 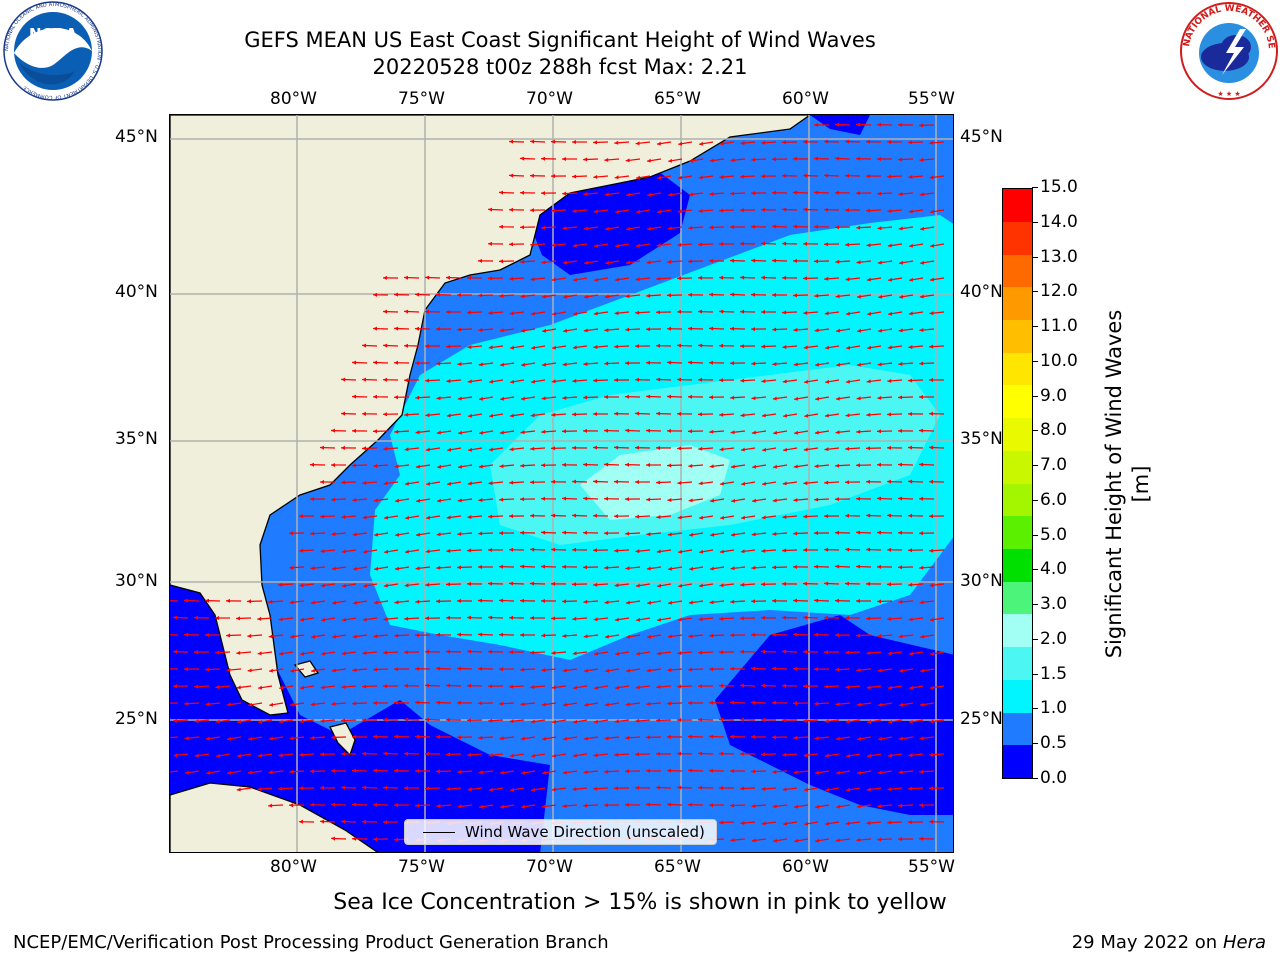 What do you see at coordinates (1055, 187) in the screenshot?
I see `colorbar-tick-label: 15.0` at bounding box center [1055, 187].